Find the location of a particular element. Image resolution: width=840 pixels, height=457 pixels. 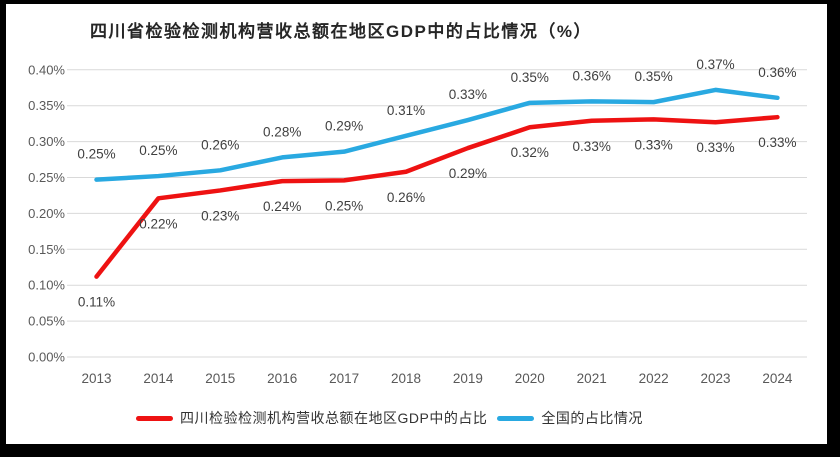

data-label: 0.28% is located at coordinates (282, 131).